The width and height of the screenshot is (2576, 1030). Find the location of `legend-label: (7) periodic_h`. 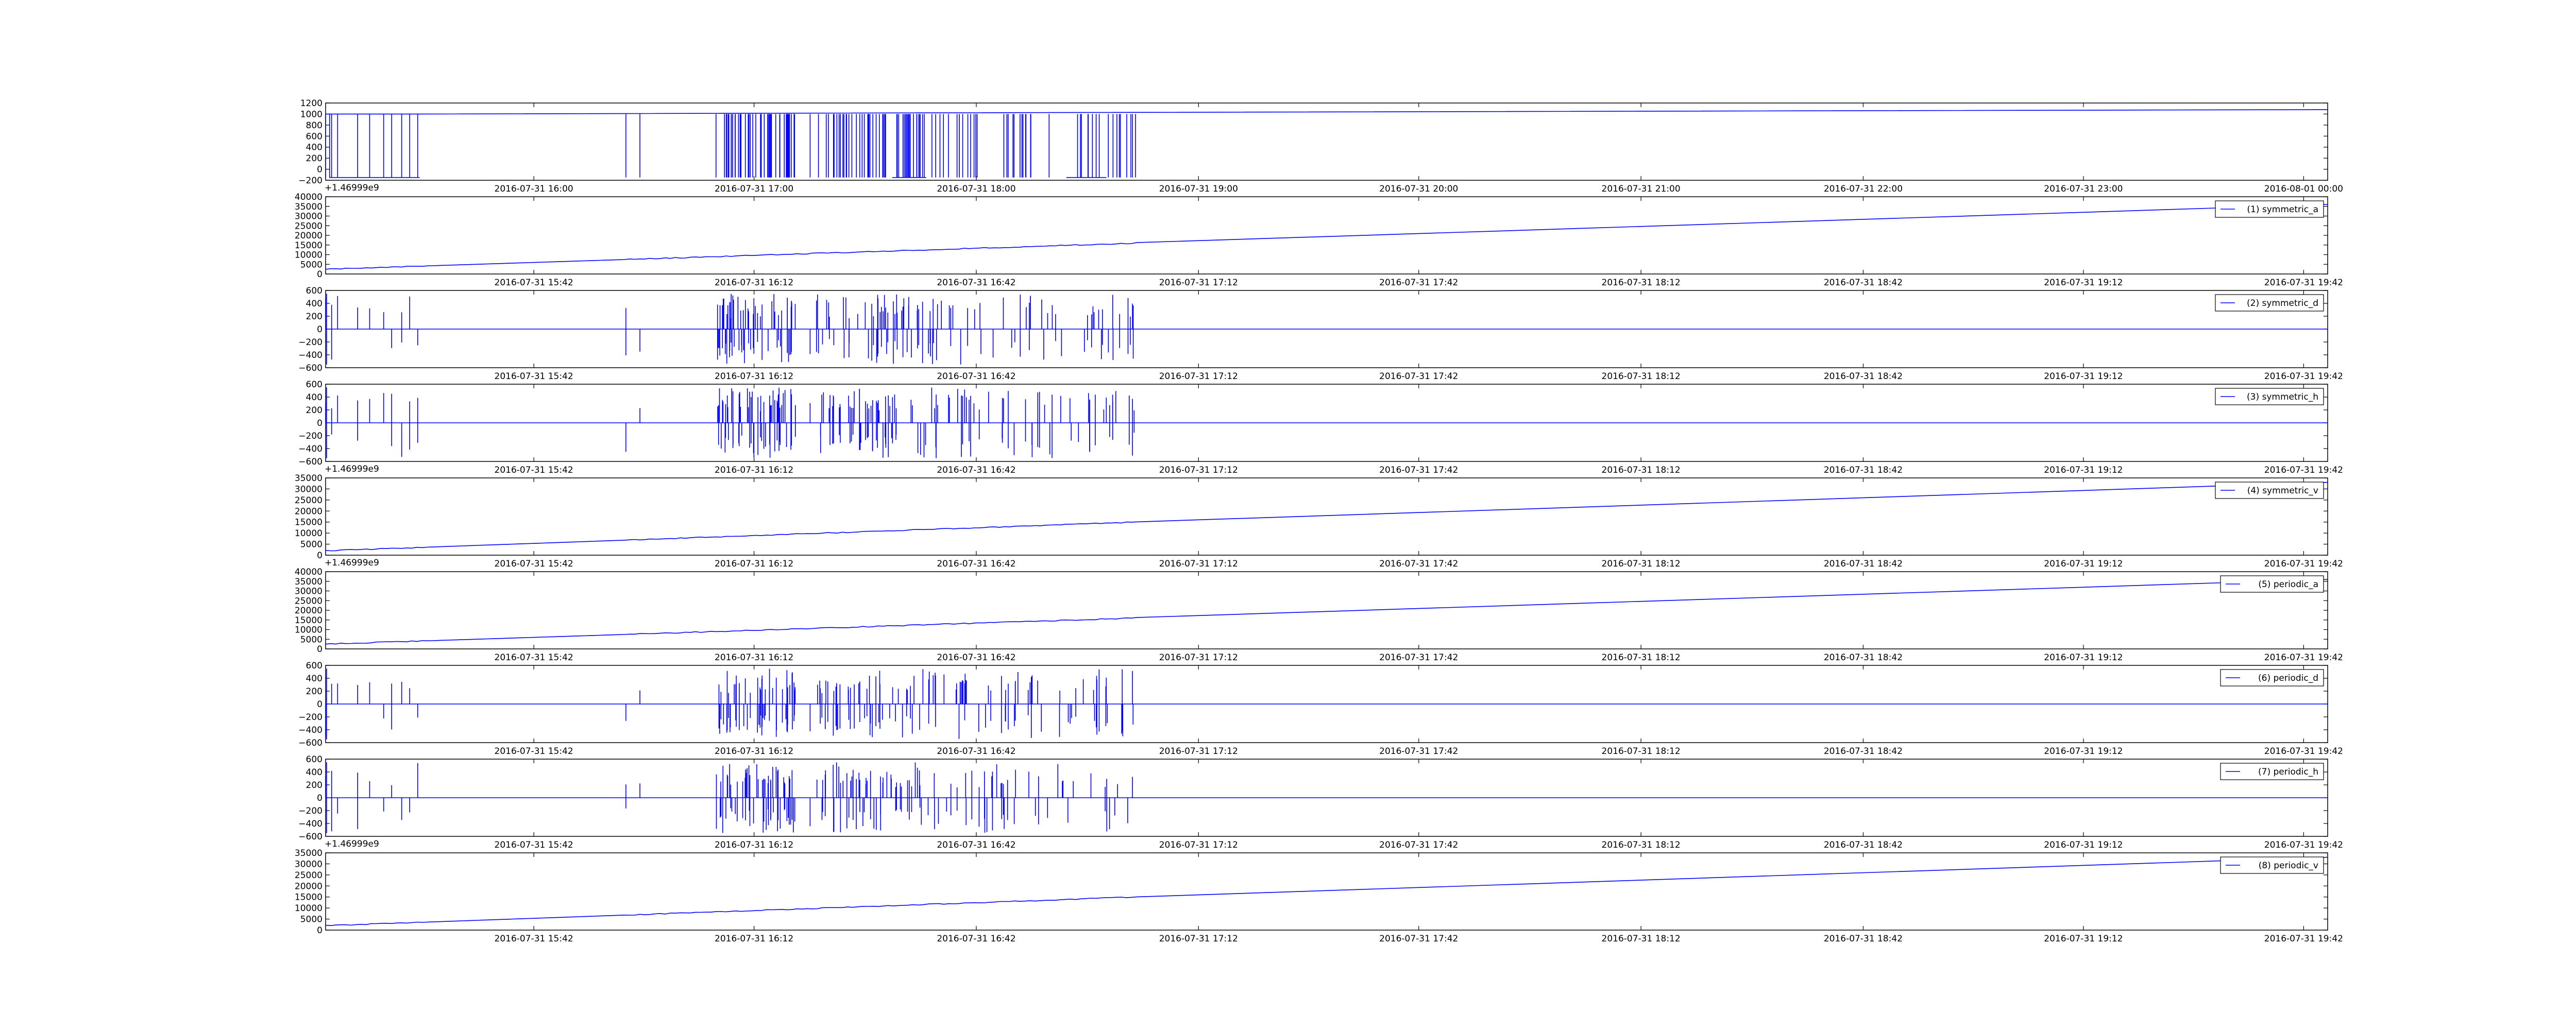

legend-label: (7) periodic_h is located at coordinates (2288, 772).